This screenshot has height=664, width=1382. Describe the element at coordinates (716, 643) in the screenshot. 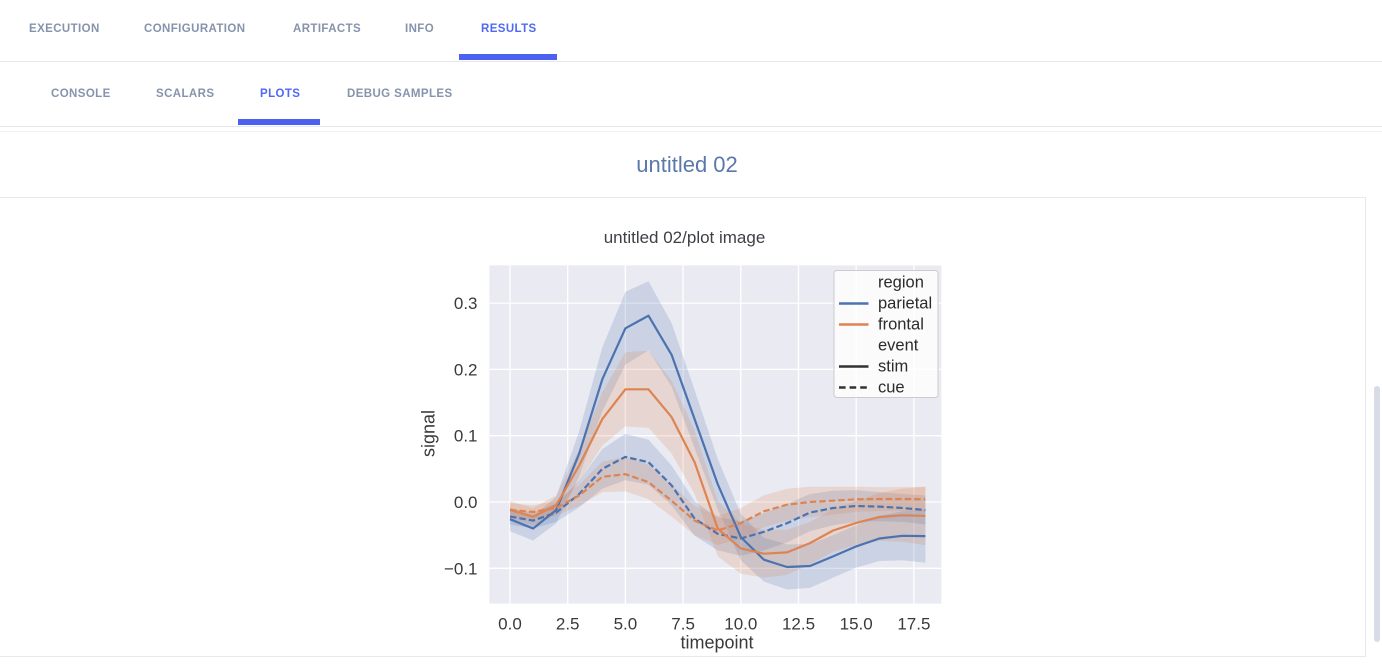

I see `svg-text: timepoint` at that location.